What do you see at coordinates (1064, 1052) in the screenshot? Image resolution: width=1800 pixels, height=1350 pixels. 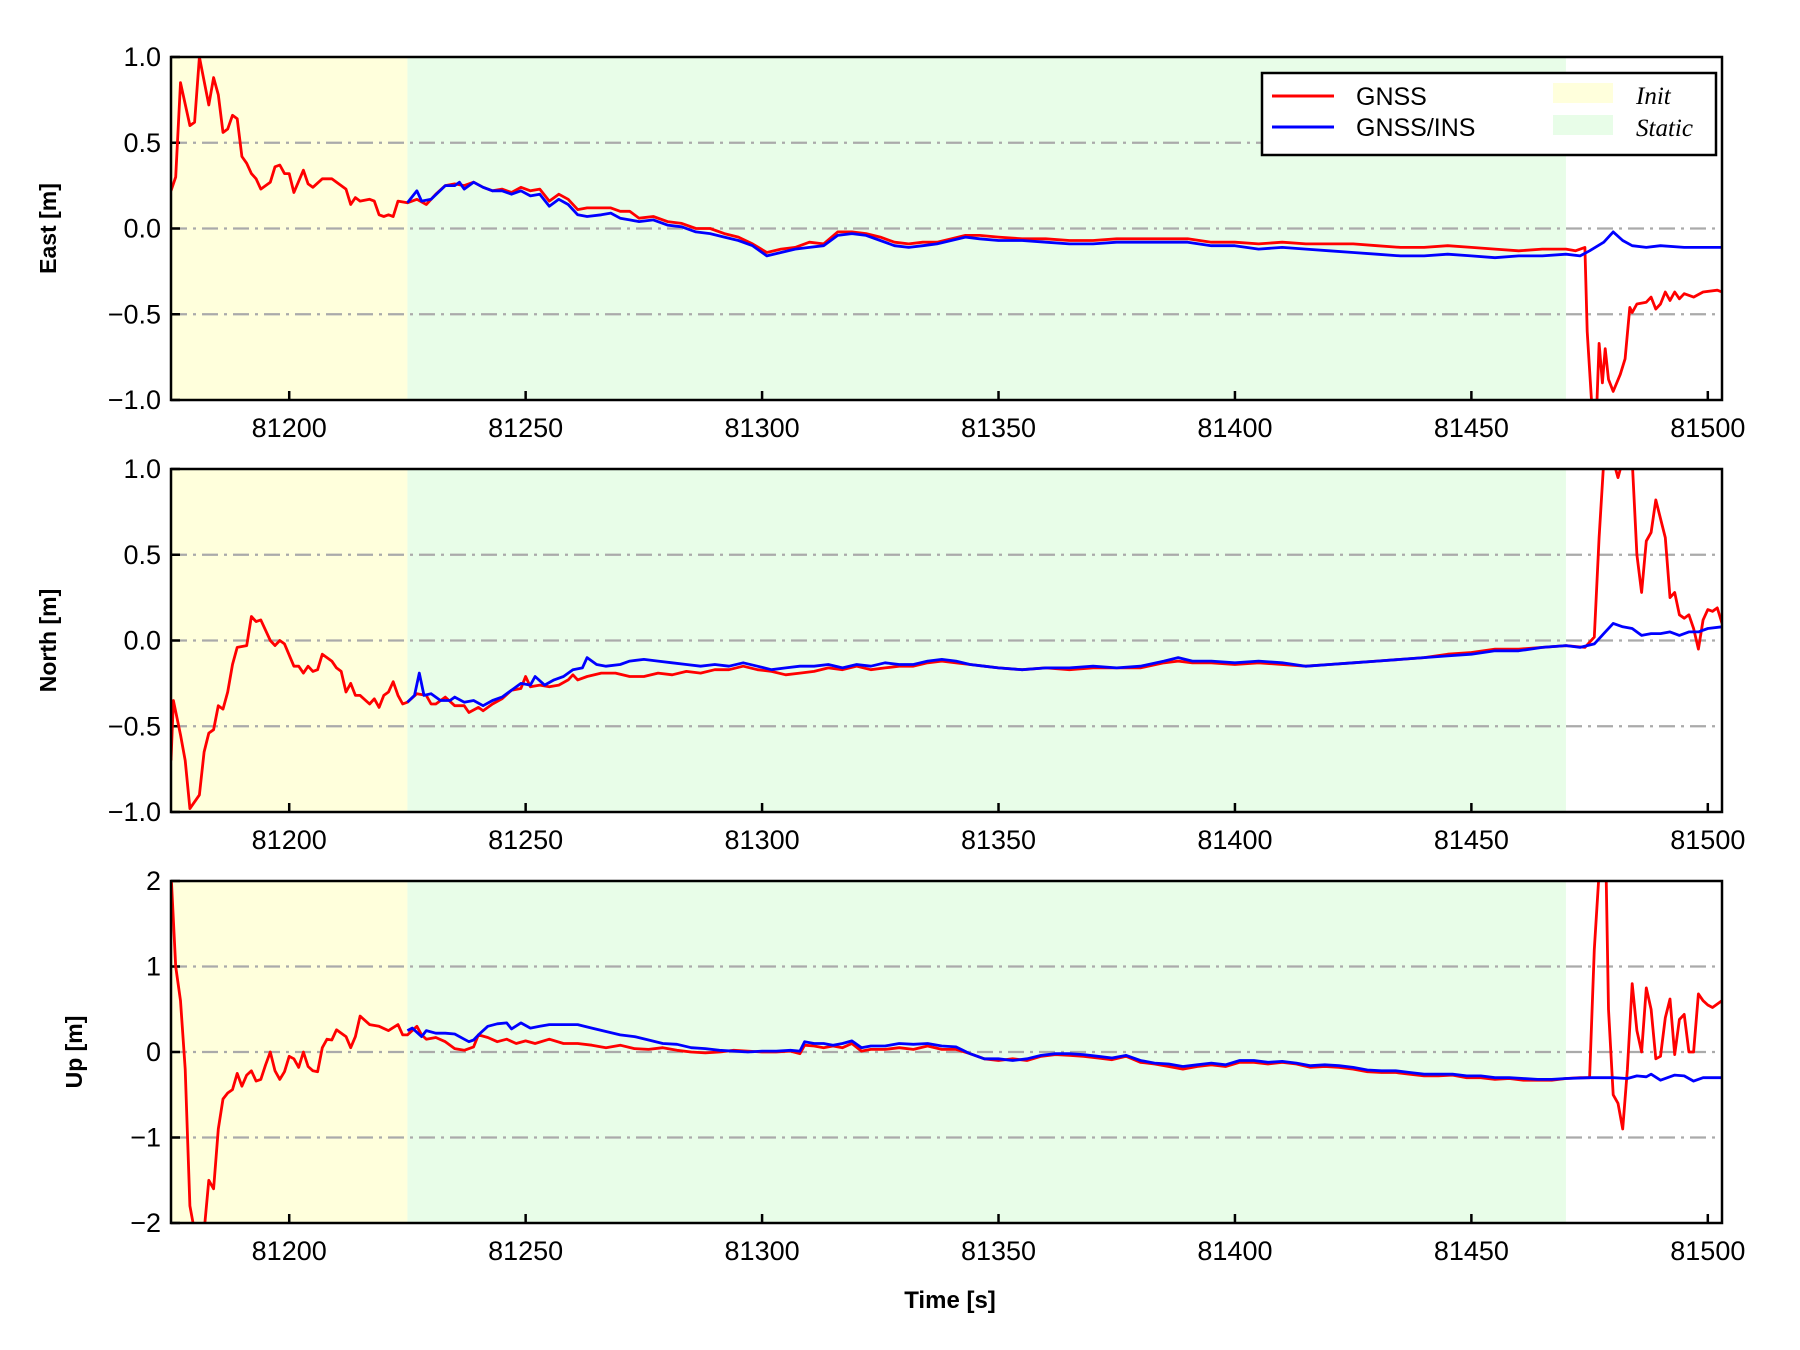 I see `up-gnss-ins-line` at bounding box center [1064, 1052].